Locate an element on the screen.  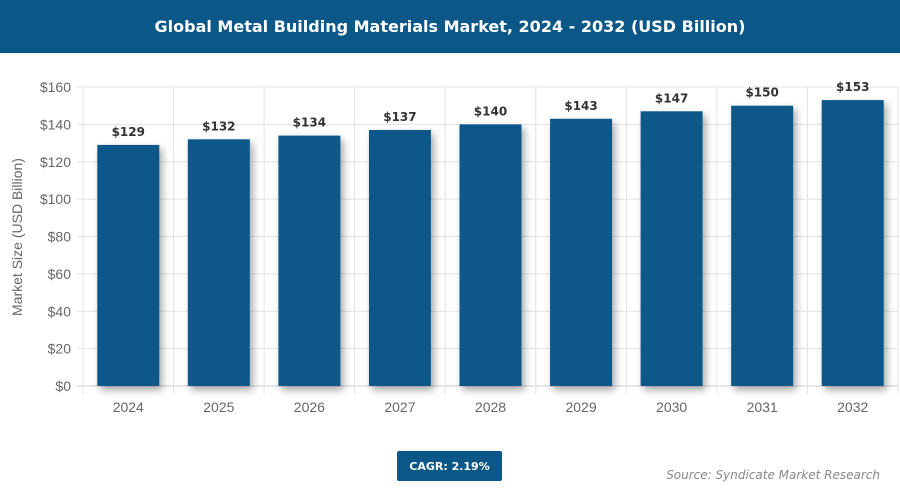
bar-2031 is located at coordinates (762, 245).